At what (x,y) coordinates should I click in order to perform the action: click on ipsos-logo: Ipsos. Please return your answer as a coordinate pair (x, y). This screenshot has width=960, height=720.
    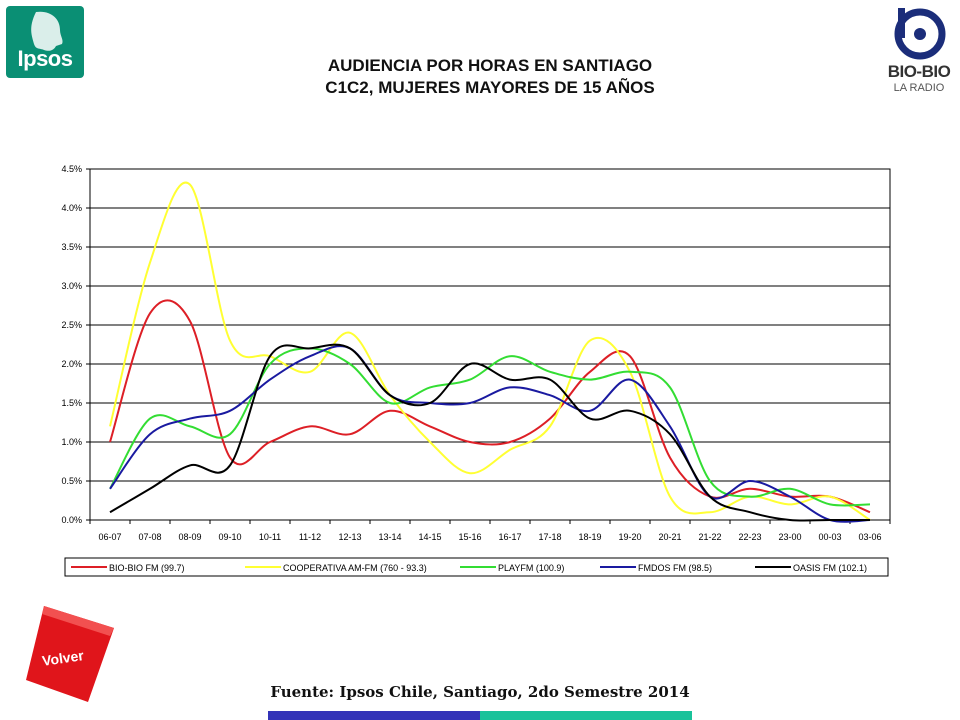
    Looking at the image, I should click on (45, 42).